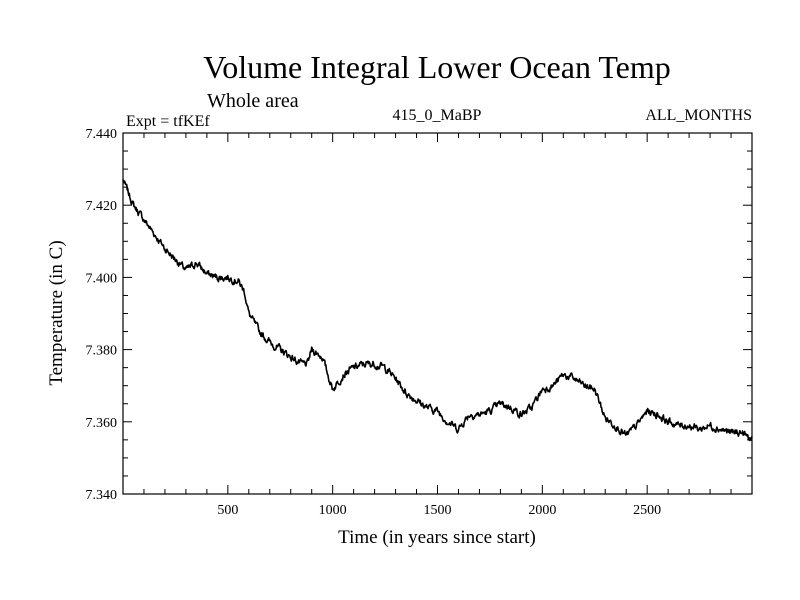 This screenshot has height=600, width=800. I want to click on y-tick-label: 7.380, so click(102, 351).